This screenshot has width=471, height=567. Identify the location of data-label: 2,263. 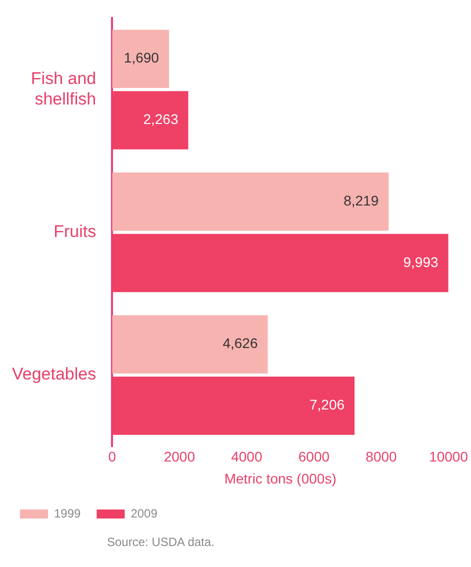
(160, 119).